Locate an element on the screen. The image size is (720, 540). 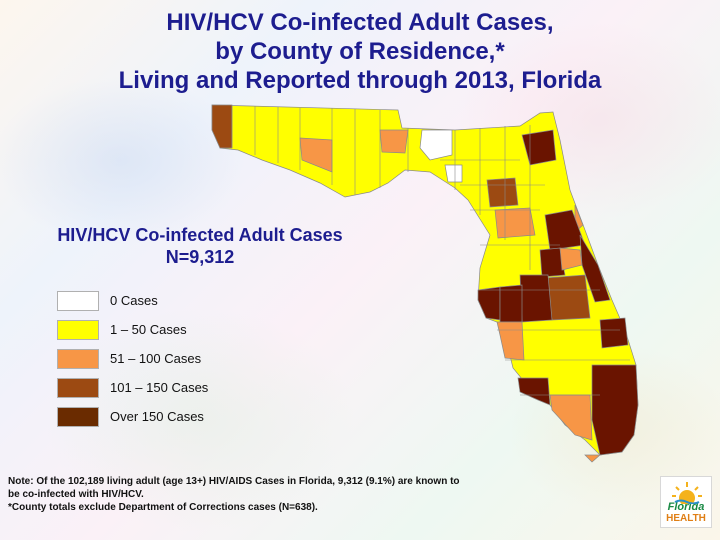
legend-item: 1 – 50 Cases is located at coordinates (132, 329).